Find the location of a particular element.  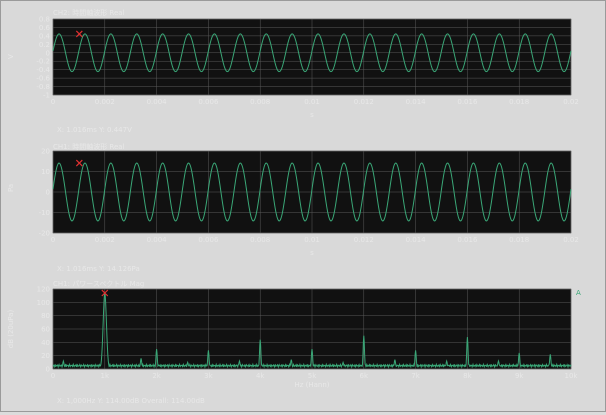

x-tick-label: 3k is located at coordinates (208, 376).